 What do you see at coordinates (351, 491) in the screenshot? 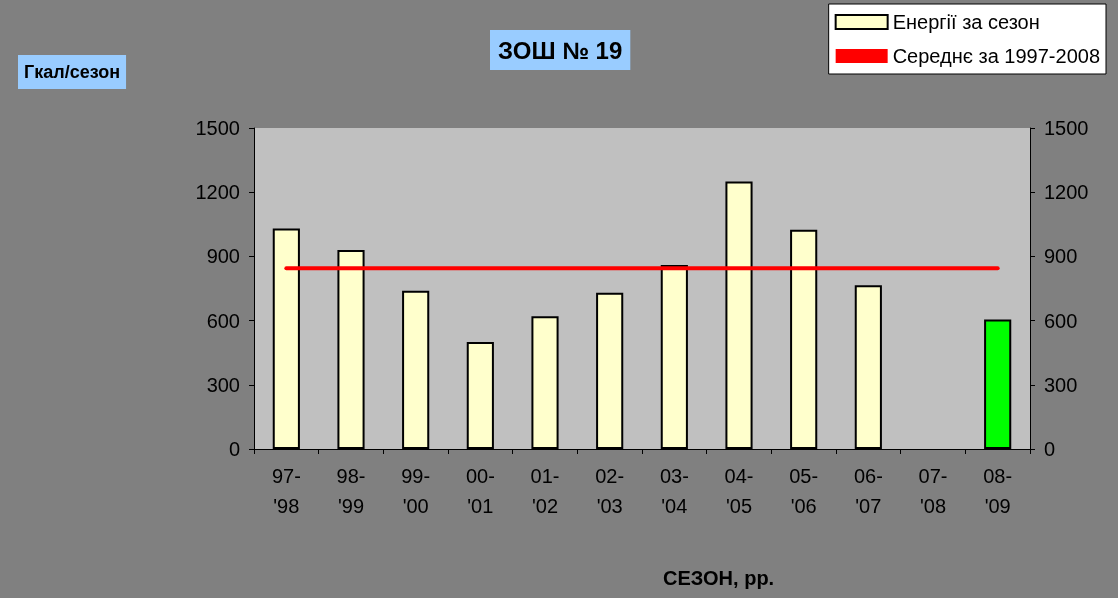
I see `x-tick-label: 98- '99` at bounding box center [351, 491].